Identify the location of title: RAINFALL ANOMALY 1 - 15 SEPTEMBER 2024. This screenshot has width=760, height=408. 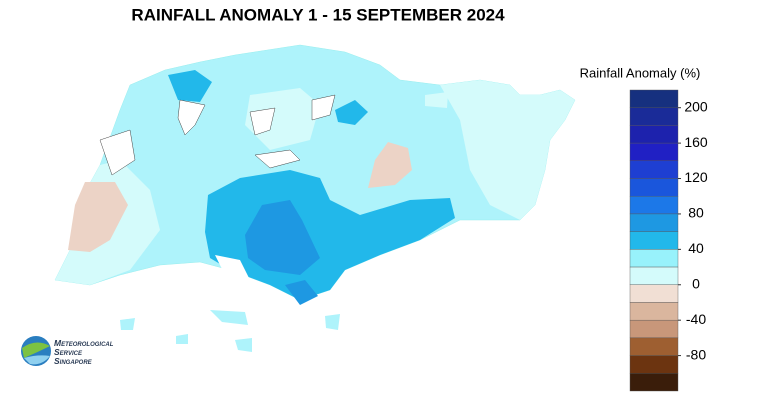
(318, 14).